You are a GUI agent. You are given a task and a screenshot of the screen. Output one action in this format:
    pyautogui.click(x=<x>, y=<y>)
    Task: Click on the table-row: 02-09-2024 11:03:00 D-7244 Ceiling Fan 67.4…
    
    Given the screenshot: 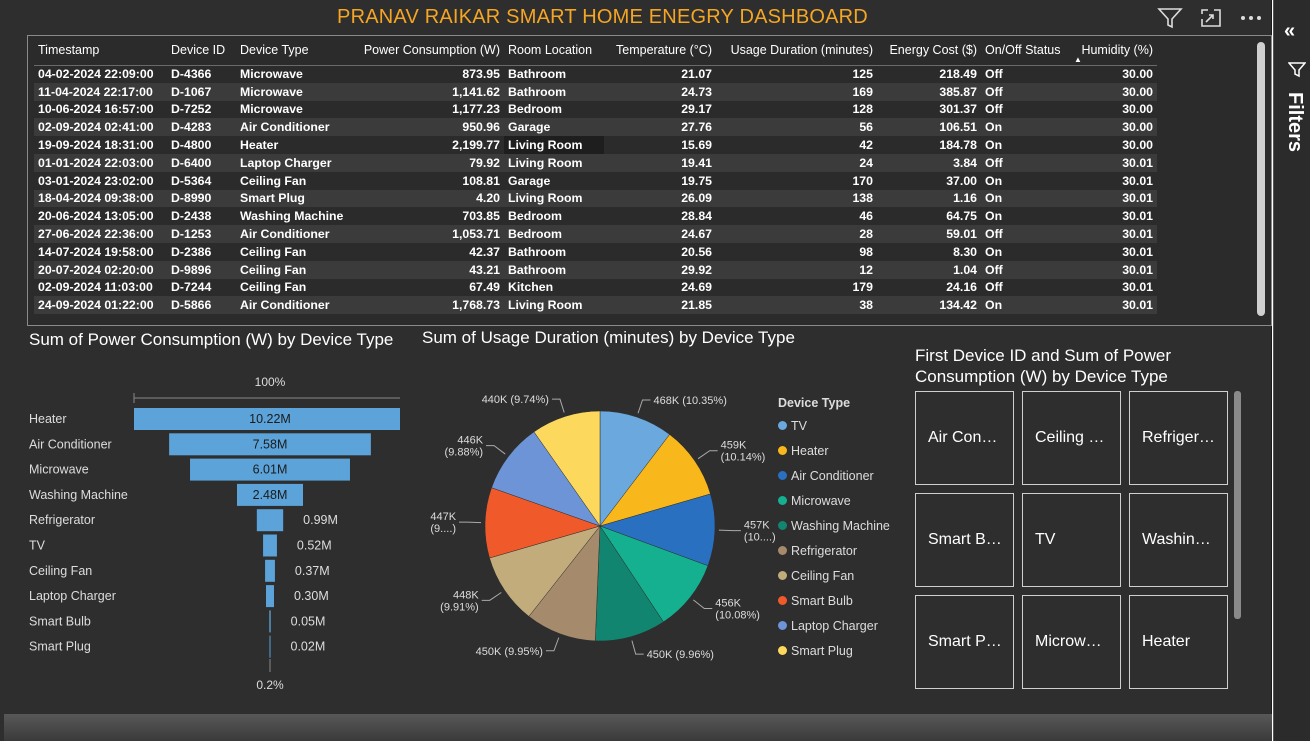 What is the action you would take?
    pyautogui.click(x=595, y=288)
    